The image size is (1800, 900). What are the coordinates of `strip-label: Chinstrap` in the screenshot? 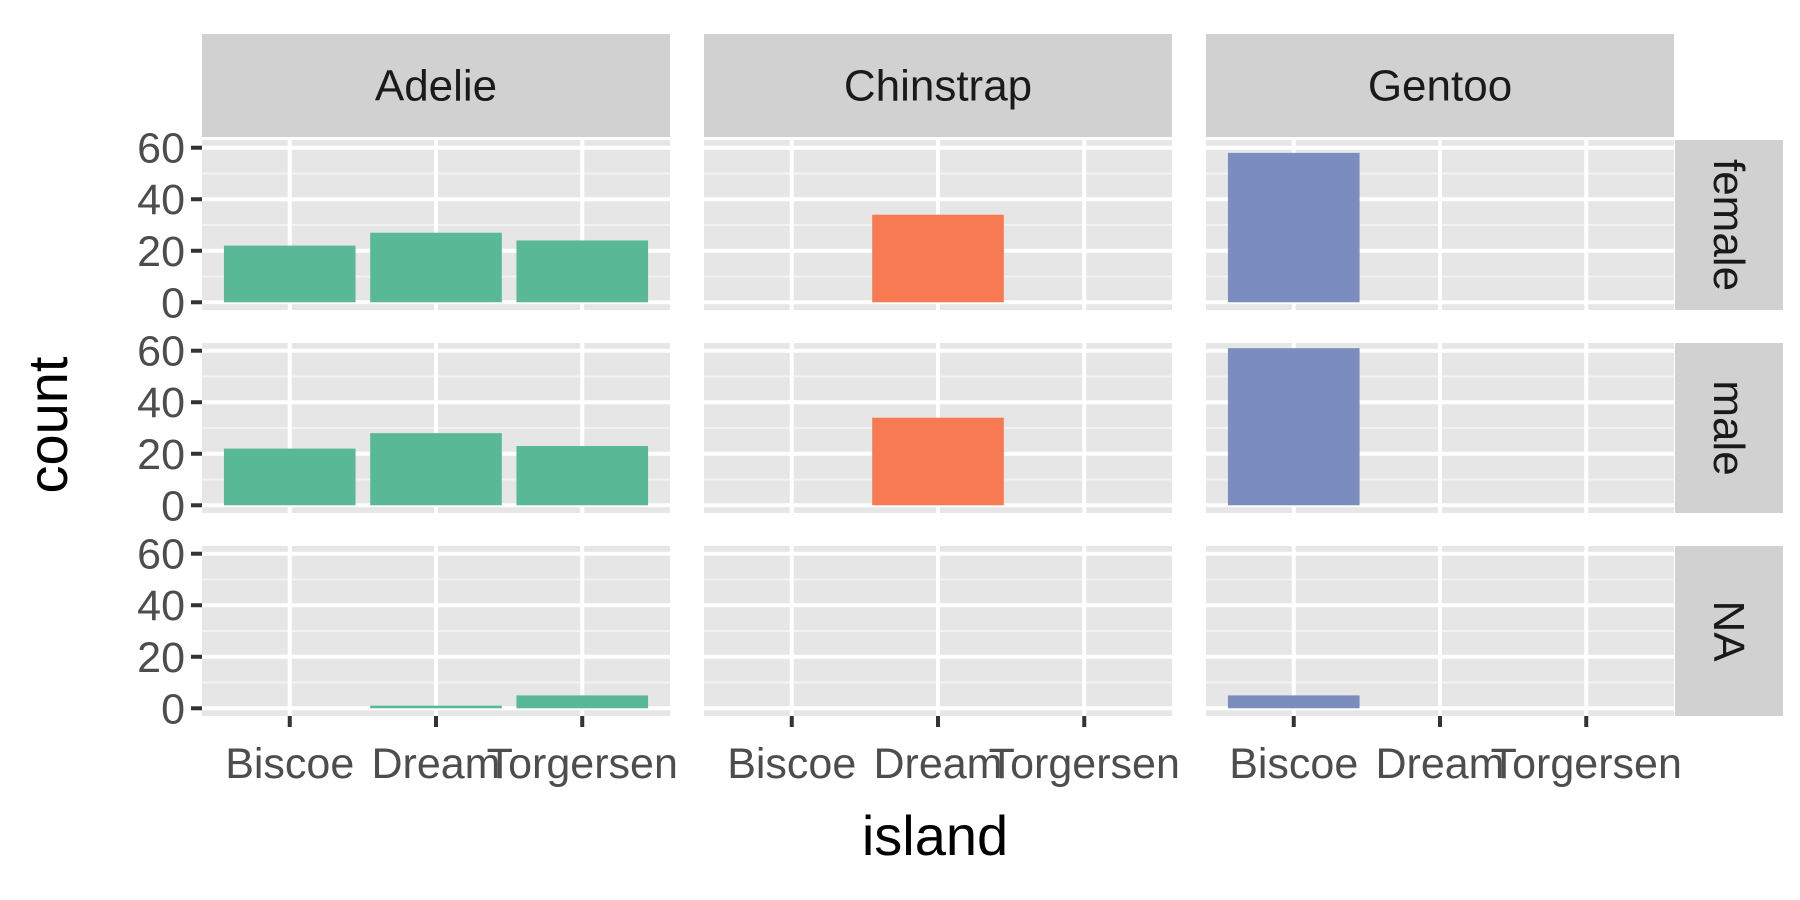 It's located at (938, 86).